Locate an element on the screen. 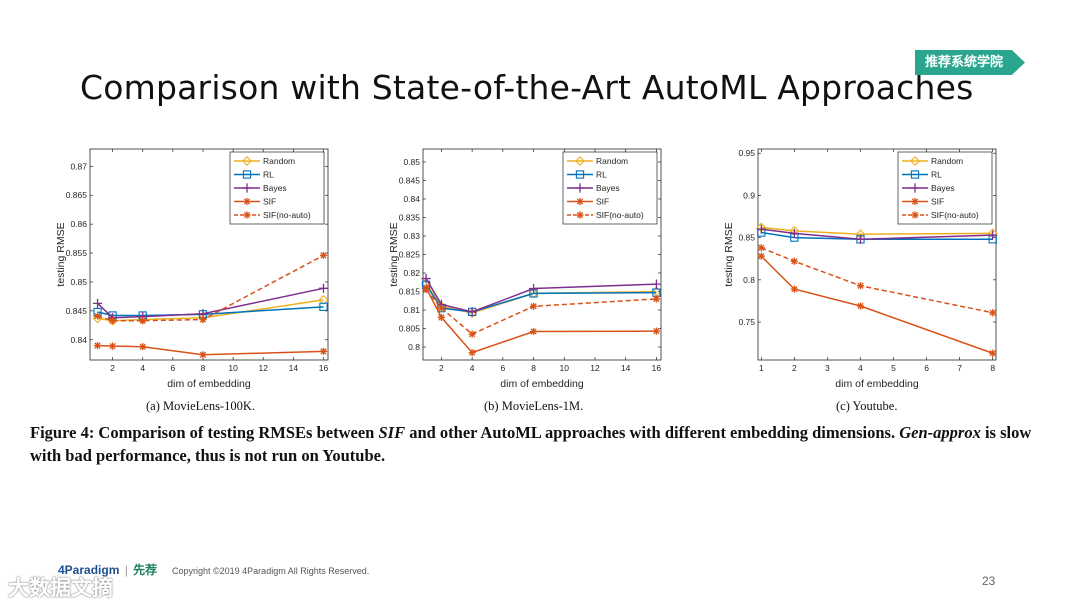  data-point-rl is located at coordinates (323, 306).